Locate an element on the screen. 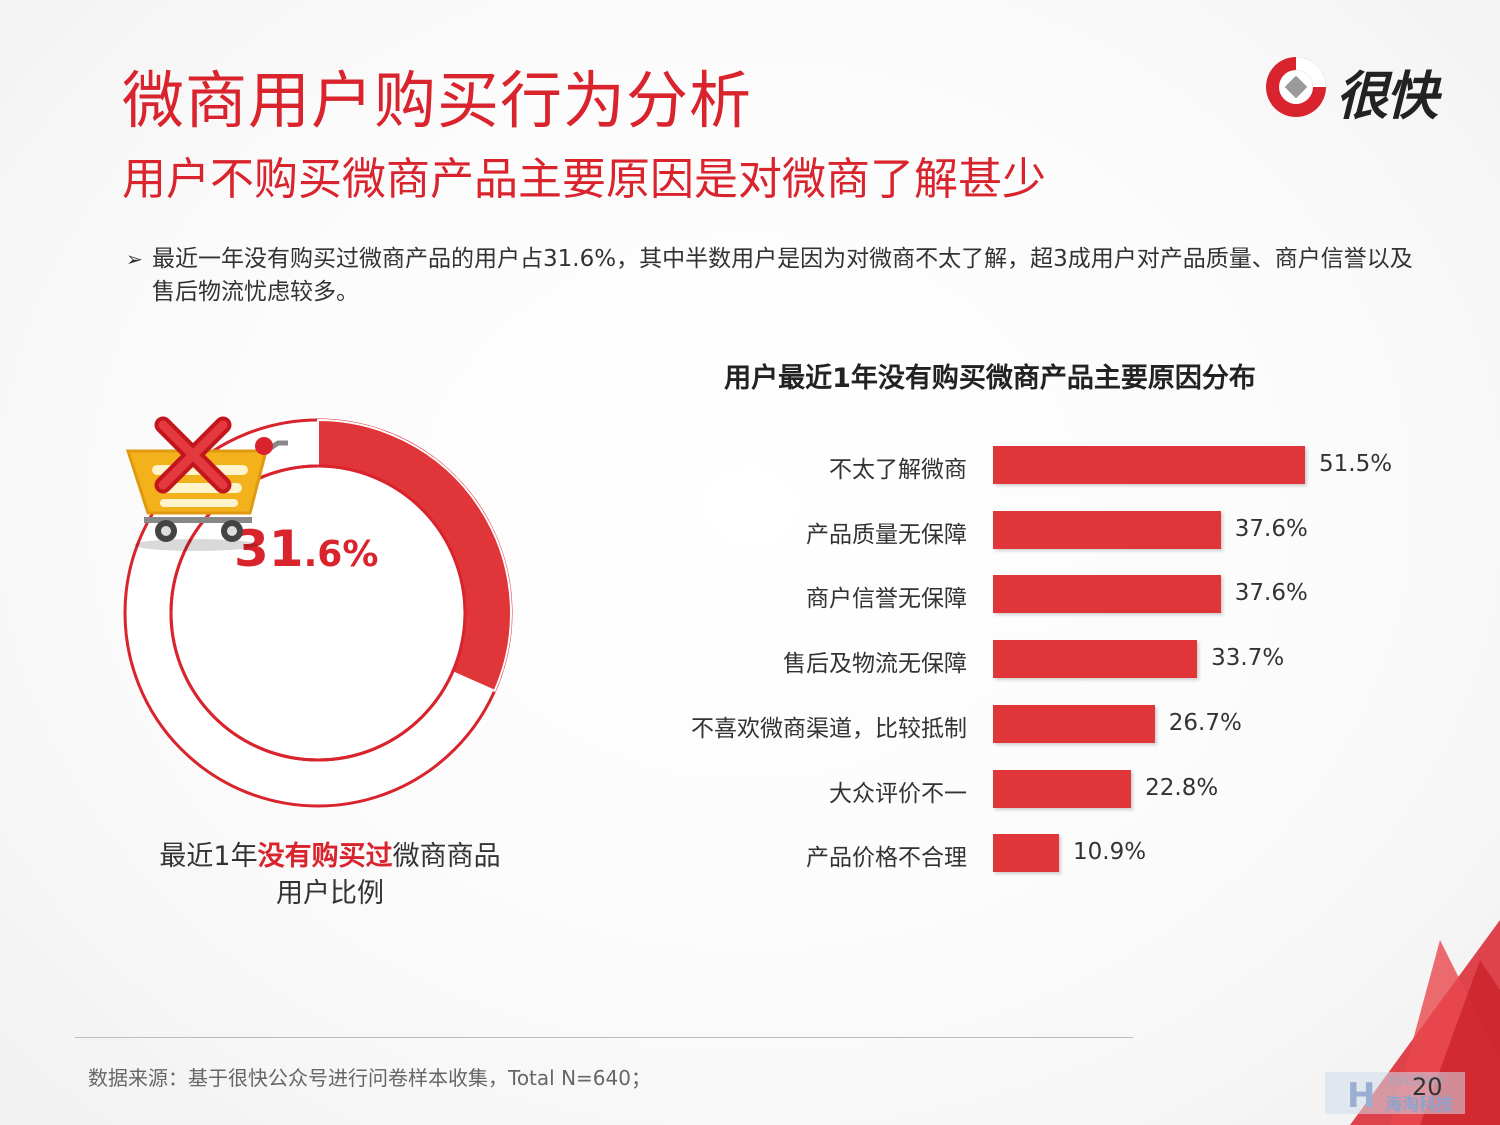  donut-chart: 31.6% is located at coordinates (318, 613).